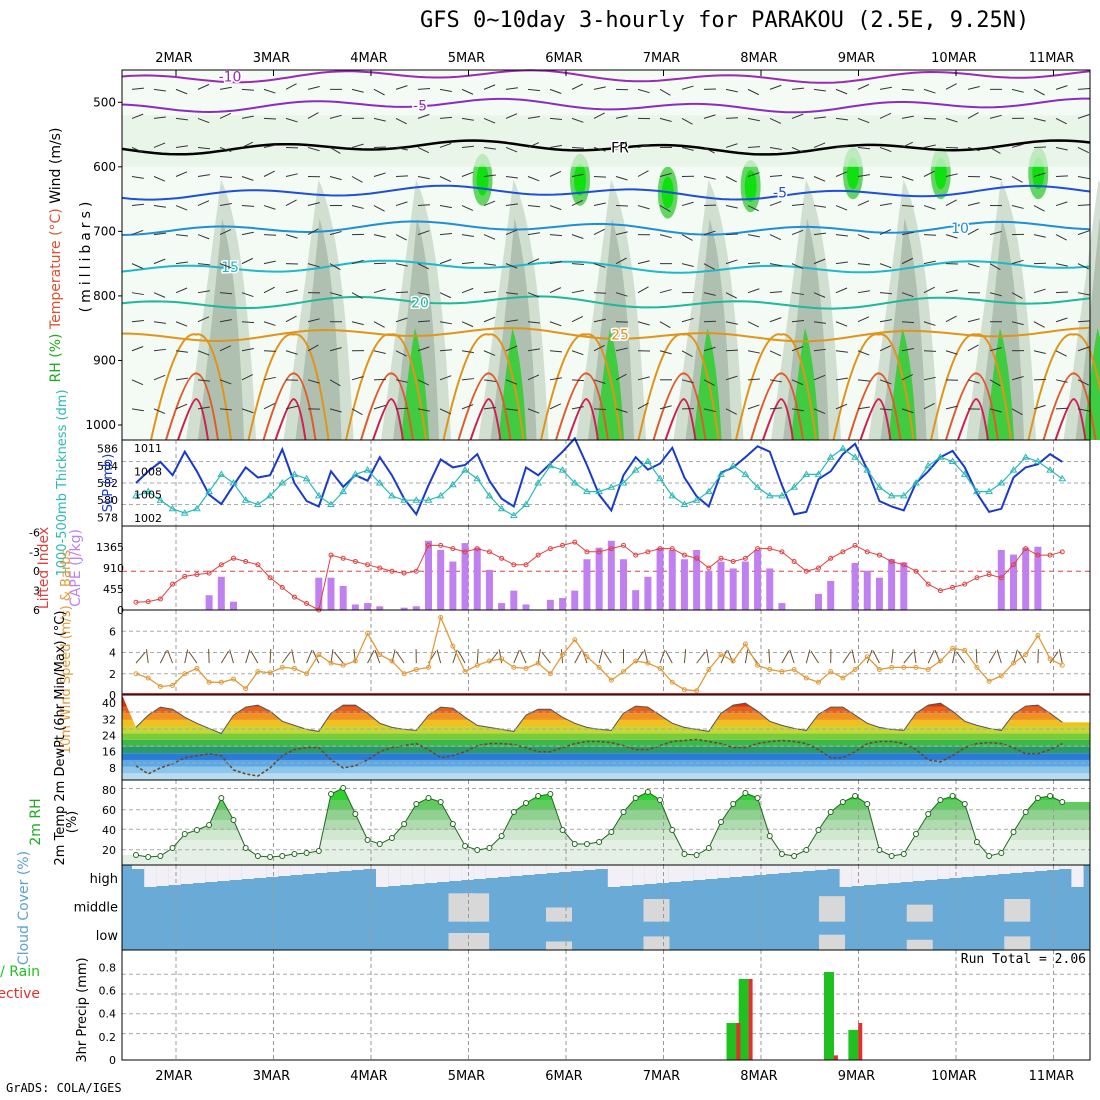  What do you see at coordinates (34, 552) in the screenshot?
I see `li-tick-label: -3` at bounding box center [34, 552].